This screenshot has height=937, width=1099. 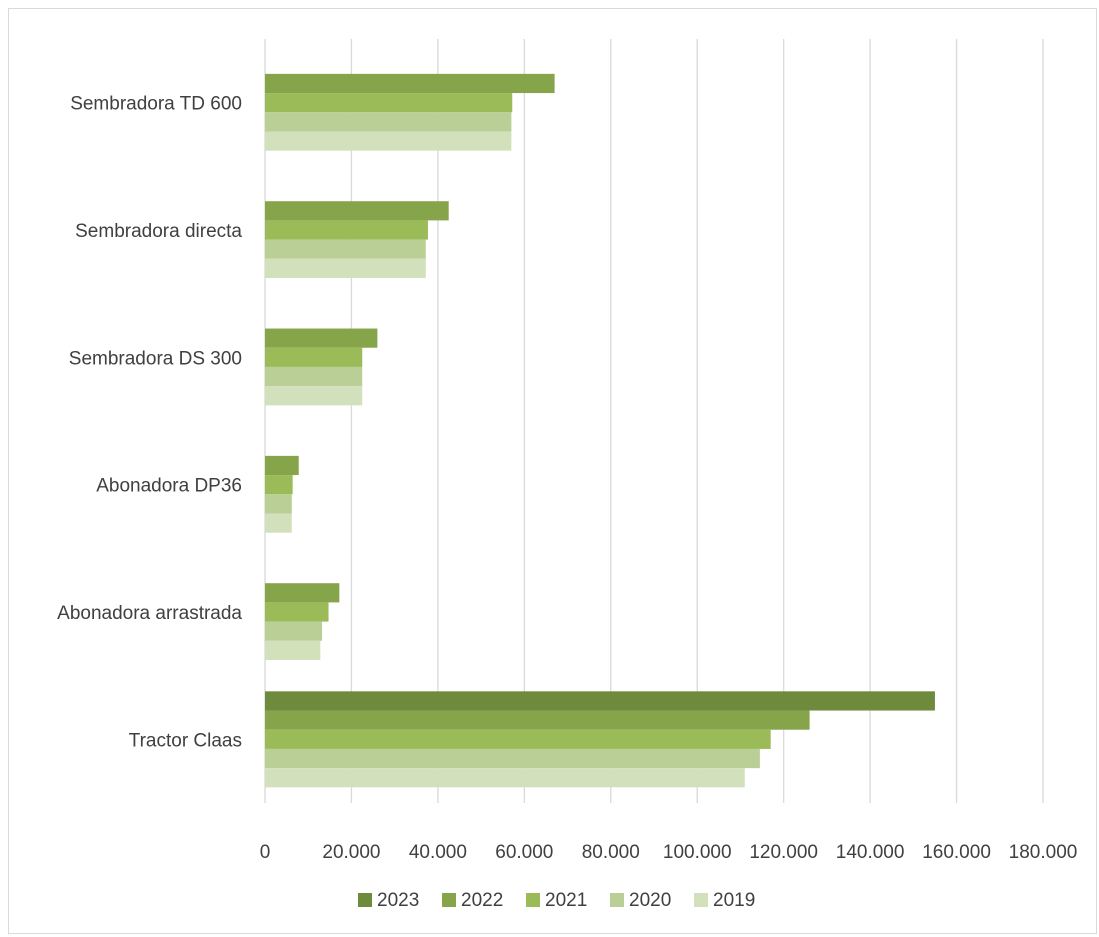 I want to click on legend-label: 2020, so click(x=650, y=900).